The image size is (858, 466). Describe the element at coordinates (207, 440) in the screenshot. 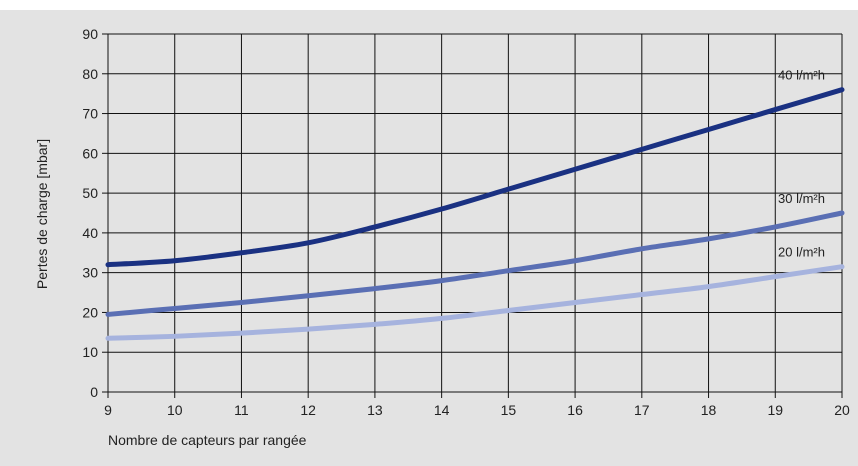

I see `x-axis-title: Nombre de capteurs par rangée` at that location.